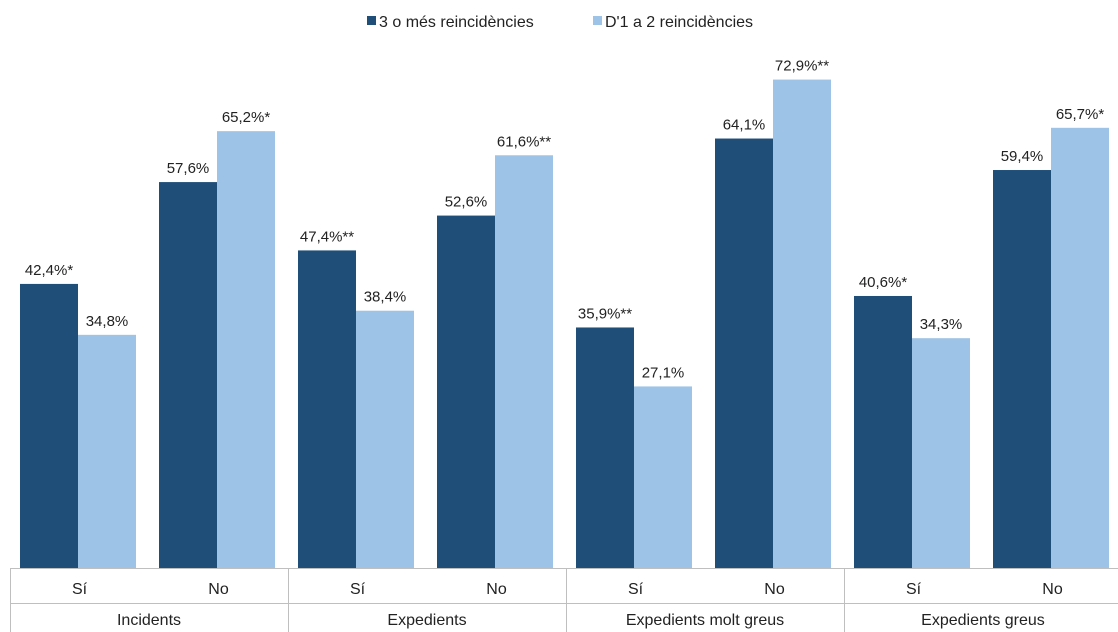  I want to click on category-label-2: No, so click(218, 589).